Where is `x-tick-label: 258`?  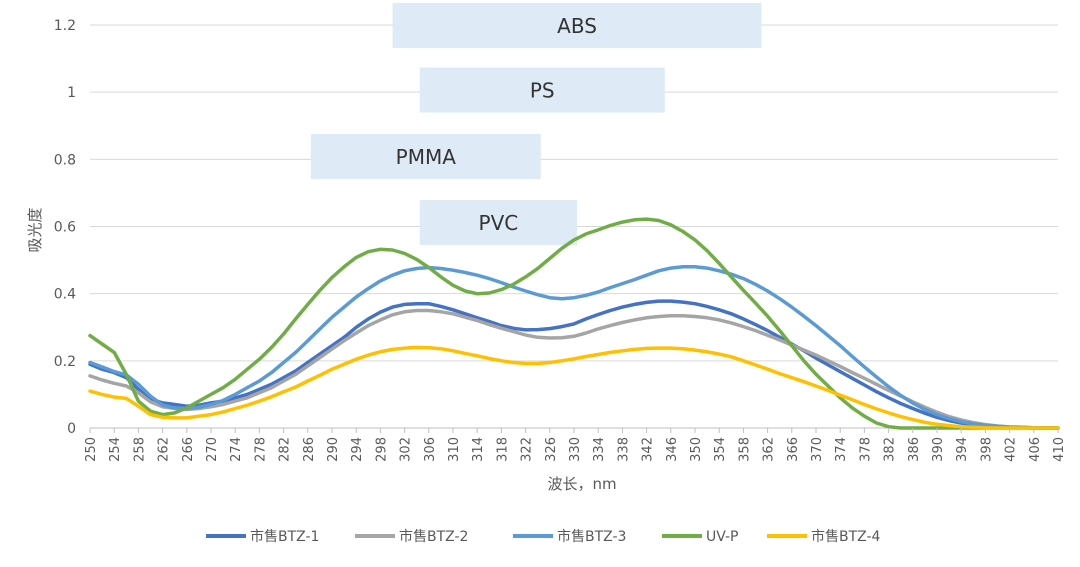
x-tick-label: 258 is located at coordinates (139, 449).